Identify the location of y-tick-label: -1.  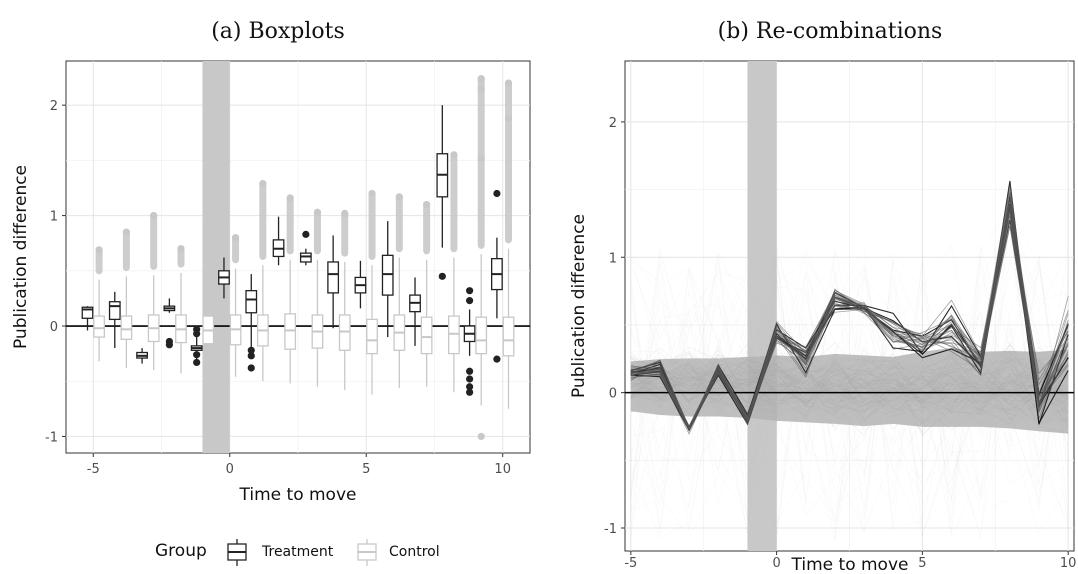
(51, 437).